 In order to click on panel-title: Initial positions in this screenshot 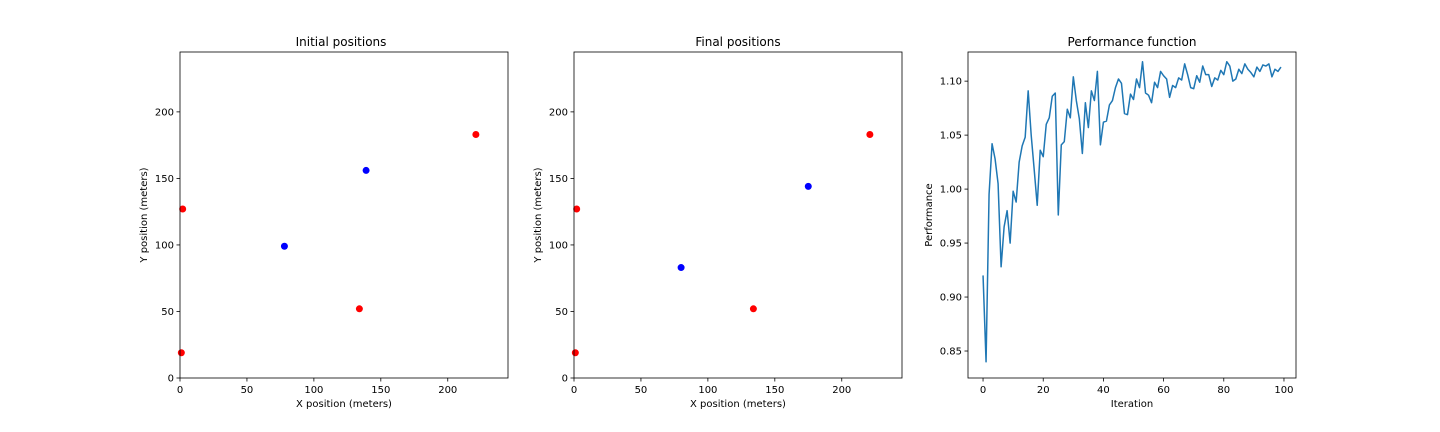, I will do `click(341, 42)`.